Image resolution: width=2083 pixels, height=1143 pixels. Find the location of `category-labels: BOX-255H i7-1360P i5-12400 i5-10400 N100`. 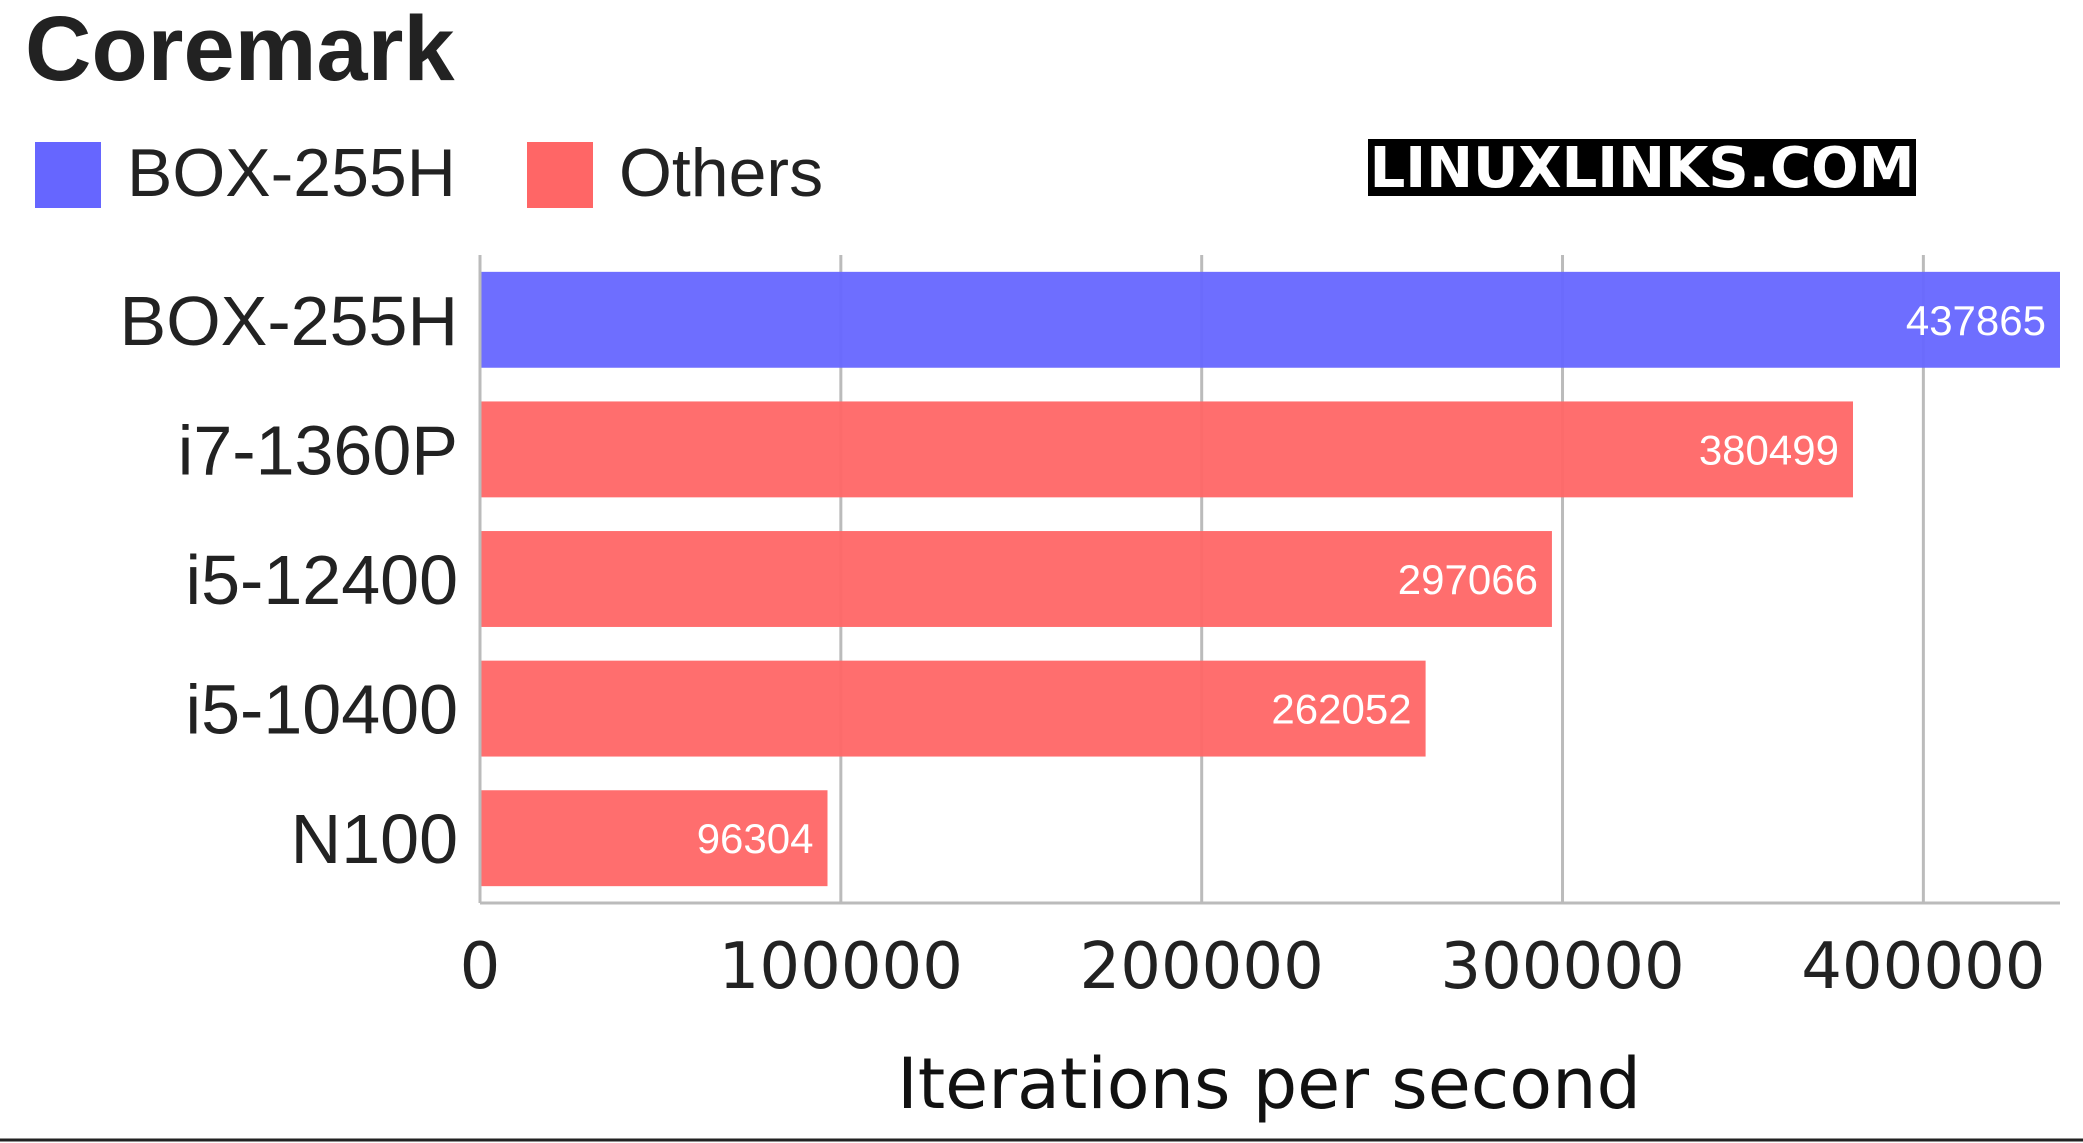

category-labels: BOX-255H i7-1360P i5-12400 i5-10400 N100 is located at coordinates (289, 580).